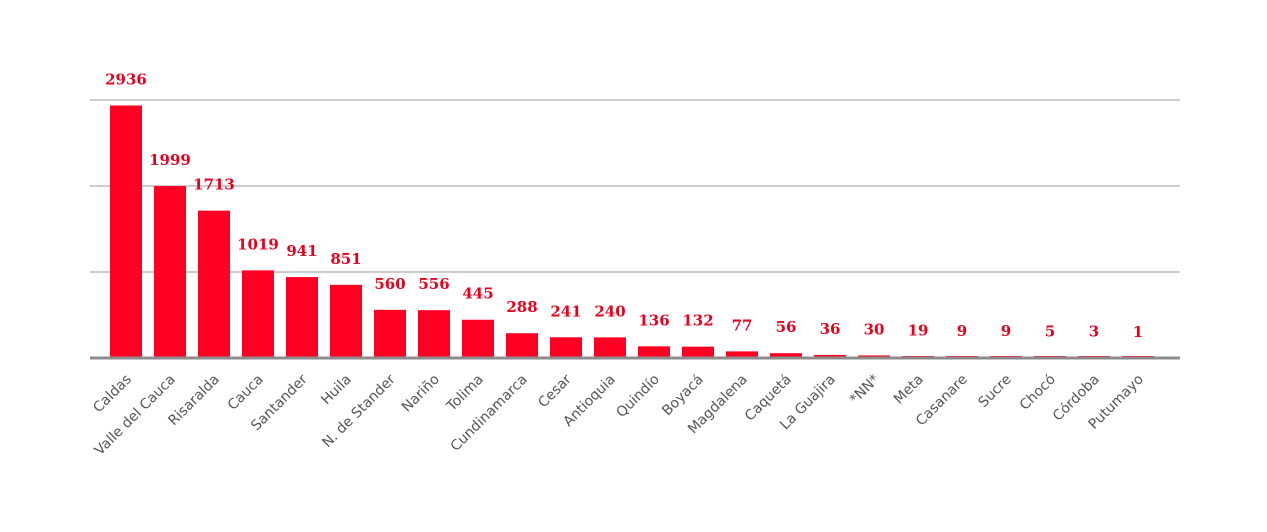 The image size is (1267, 532). Describe the element at coordinates (830, 329) in the screenshot. I see `data-label: 36` at that location.